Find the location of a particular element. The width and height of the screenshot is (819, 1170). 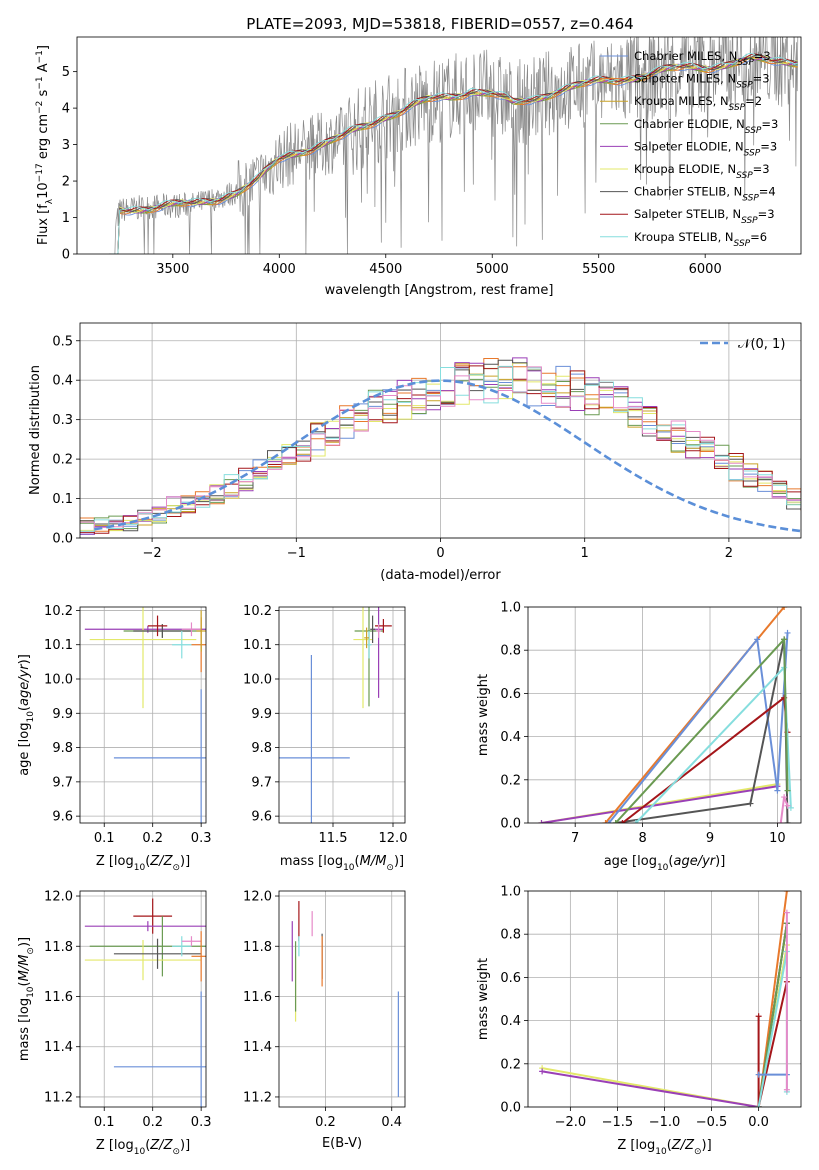

mass-vs-ebv-panel: 0.2 0.4 11.2 11.4 11.6 11.8 12.0 E(B-V) is located at coordinates (324, 1020).